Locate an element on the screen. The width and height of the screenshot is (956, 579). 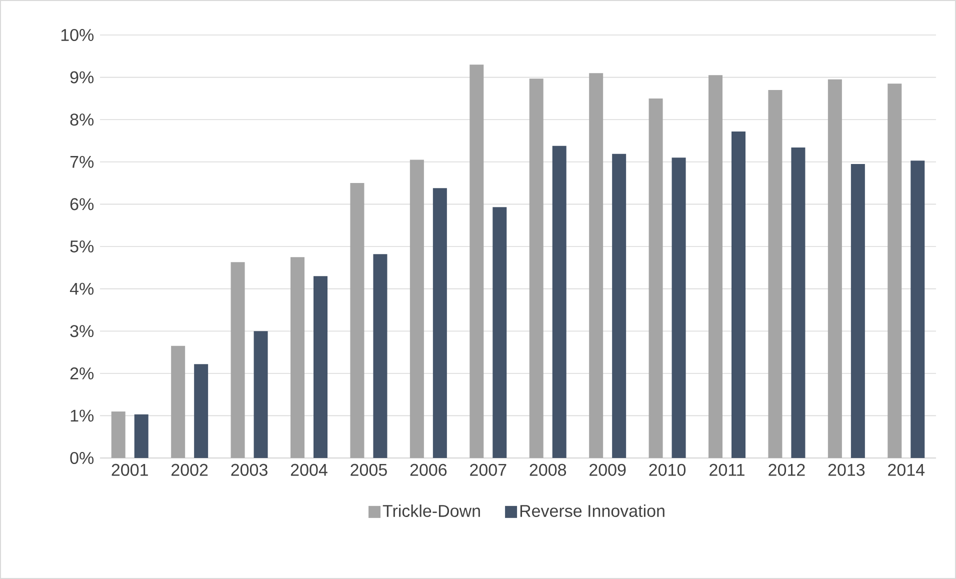
y-tick-label: 1% is located at coordinates (82, 416).